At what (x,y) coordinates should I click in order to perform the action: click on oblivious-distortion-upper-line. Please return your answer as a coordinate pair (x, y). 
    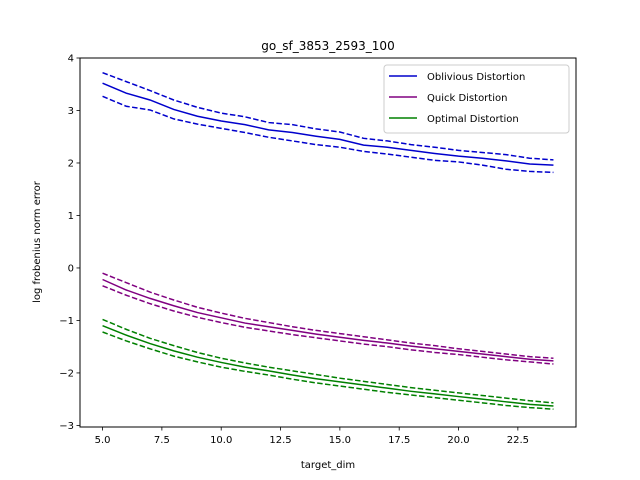
    Looking at the image, I should click on (328, 116).